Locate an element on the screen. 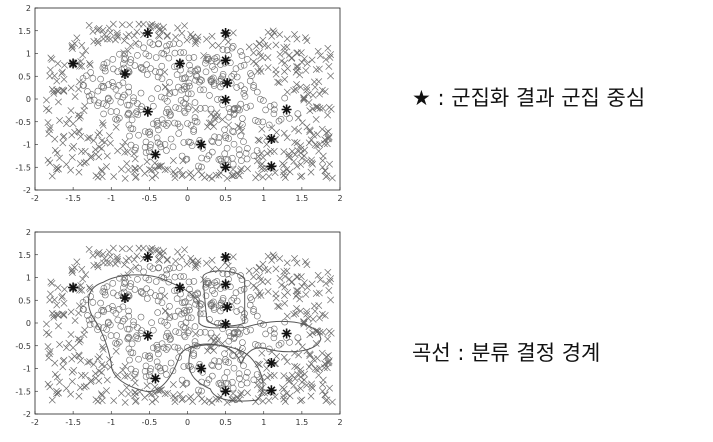 The width and height of the screenshot is (713, 442). y-tick-label: -2 is located at coordinates (27, 190).